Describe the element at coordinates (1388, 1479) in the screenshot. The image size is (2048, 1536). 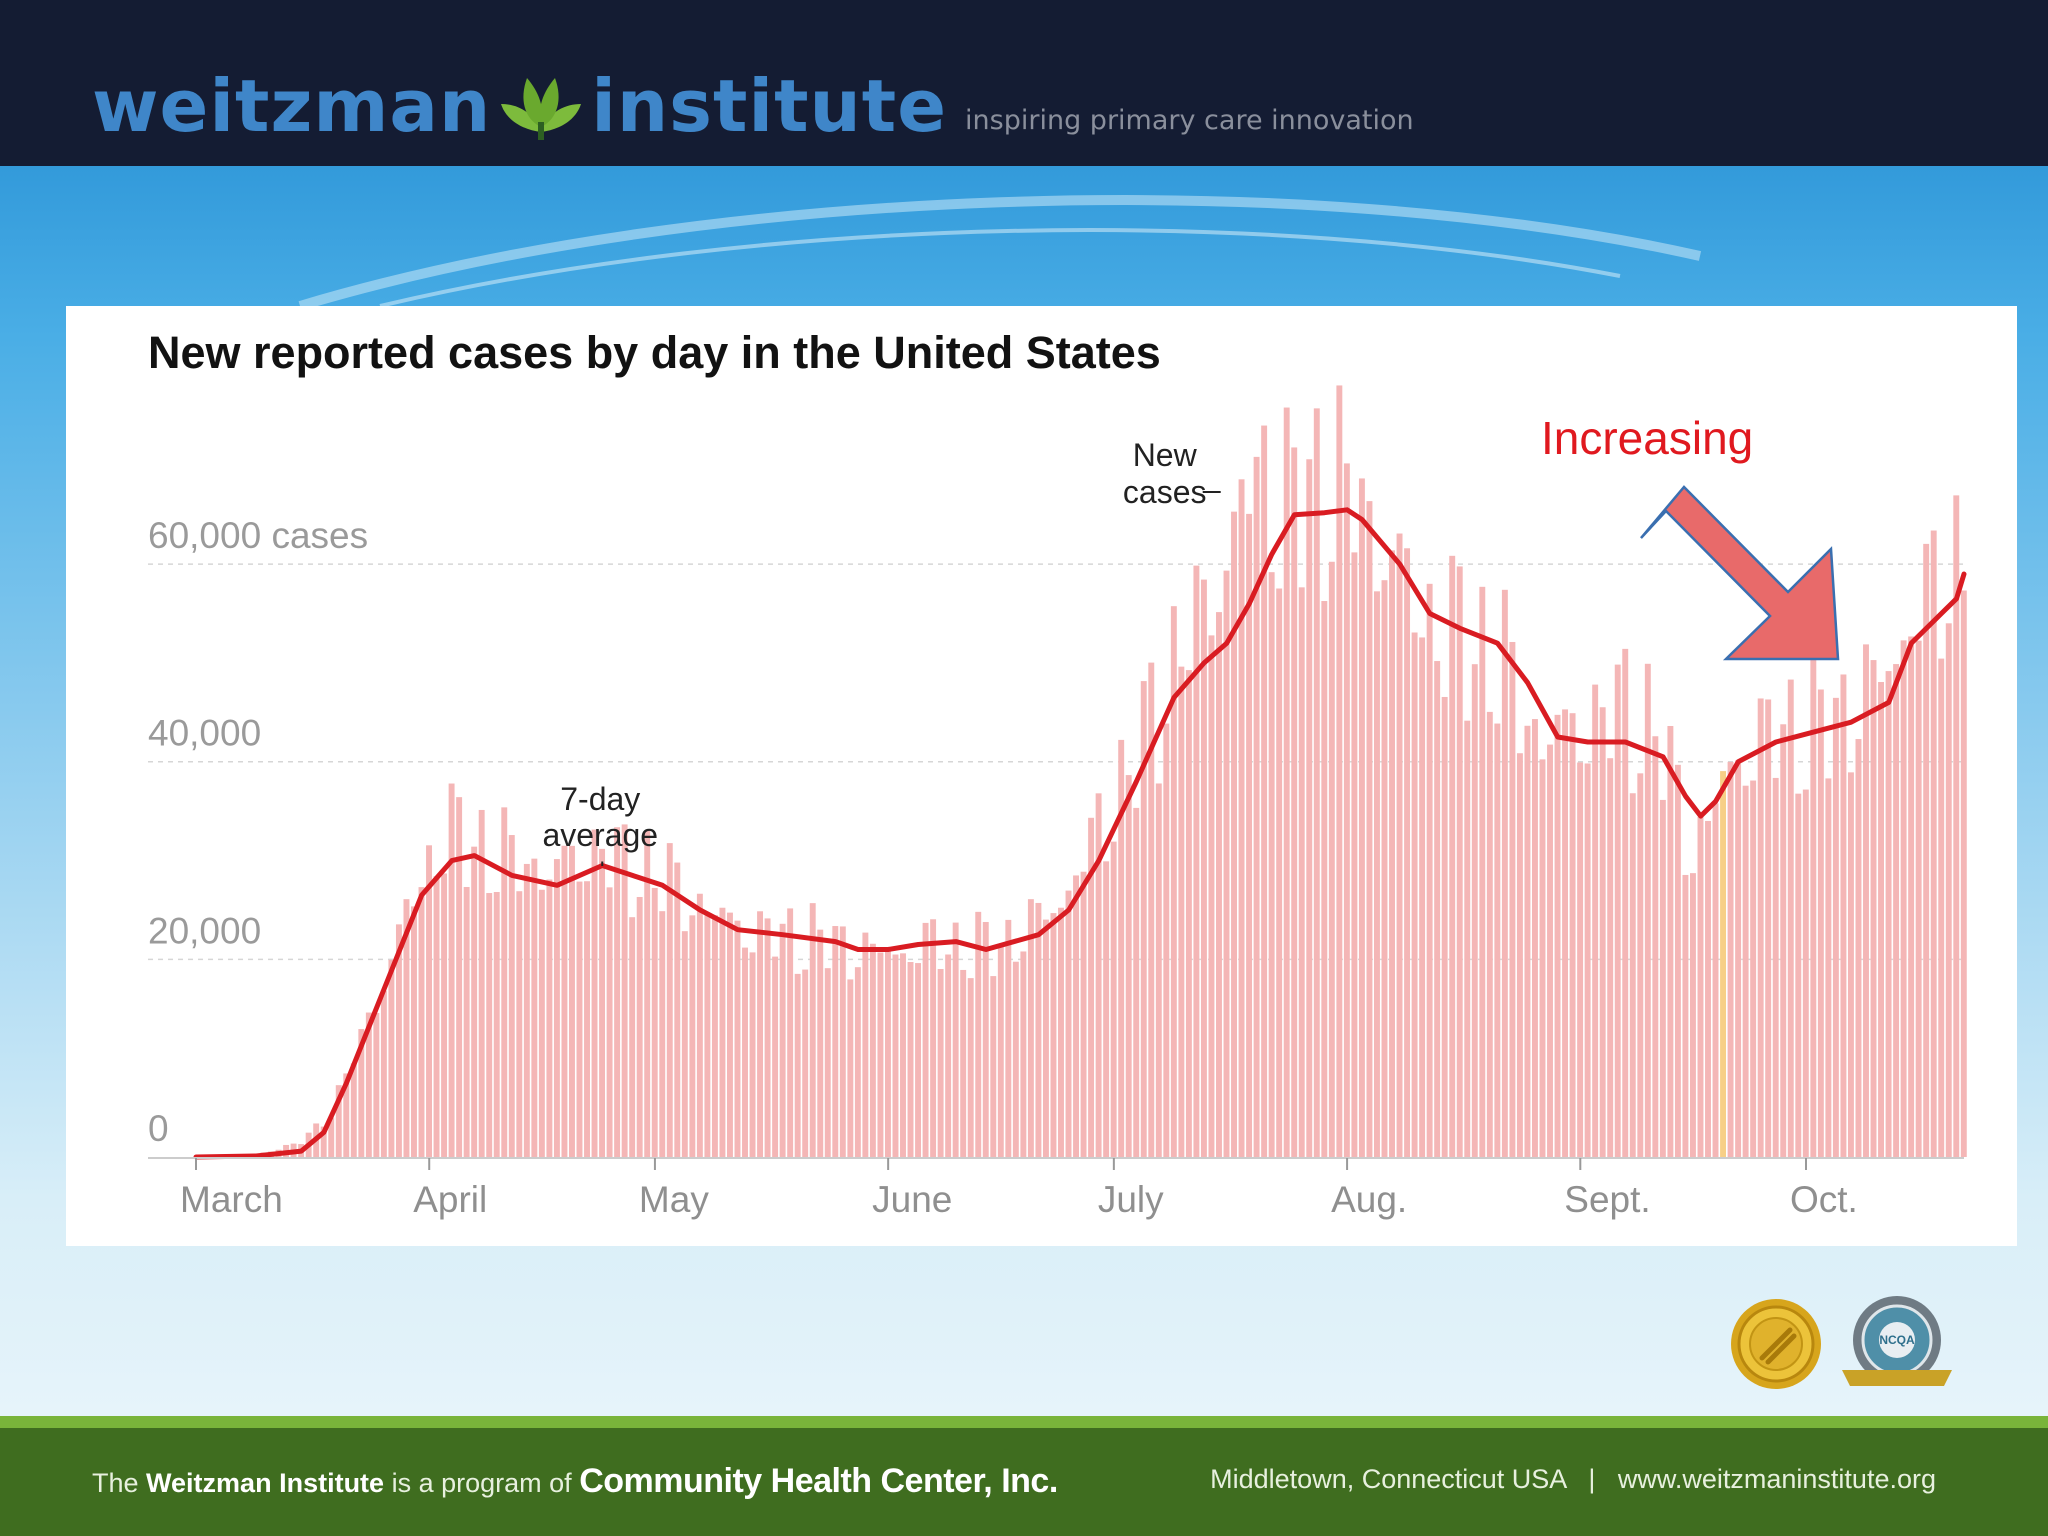
I see `footer-location: Middletown, Connecticut USA` at that location.